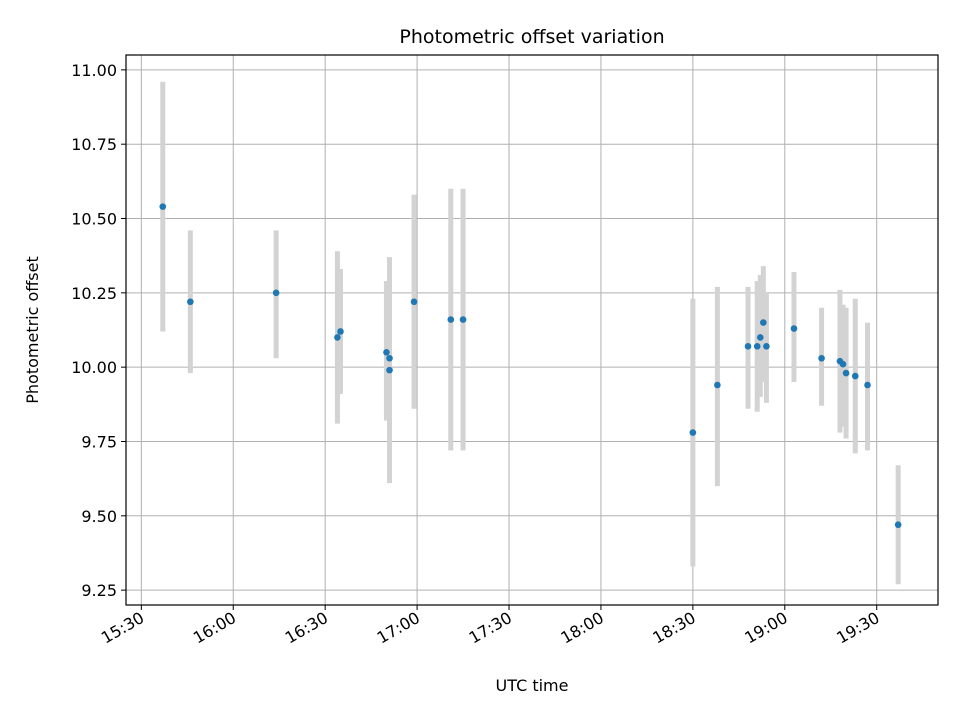  What do you see at coordinates (490, 628) in the screenshot?
I see `x-tick-label: 17:30` at bounding box center [490, 628].